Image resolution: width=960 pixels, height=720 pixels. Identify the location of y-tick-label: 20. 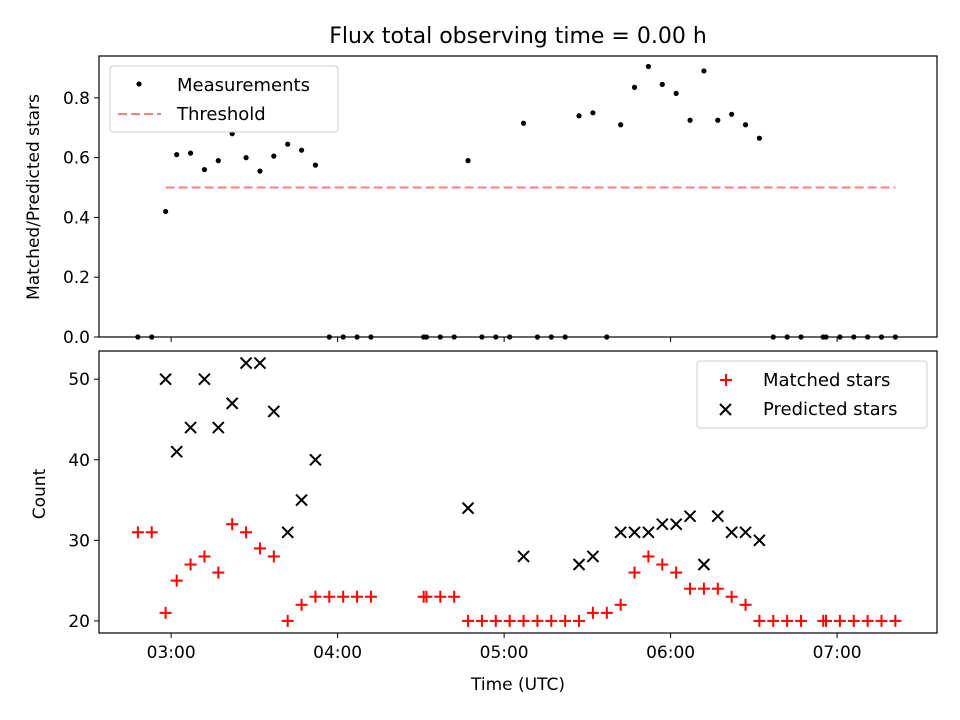
(79, 622).